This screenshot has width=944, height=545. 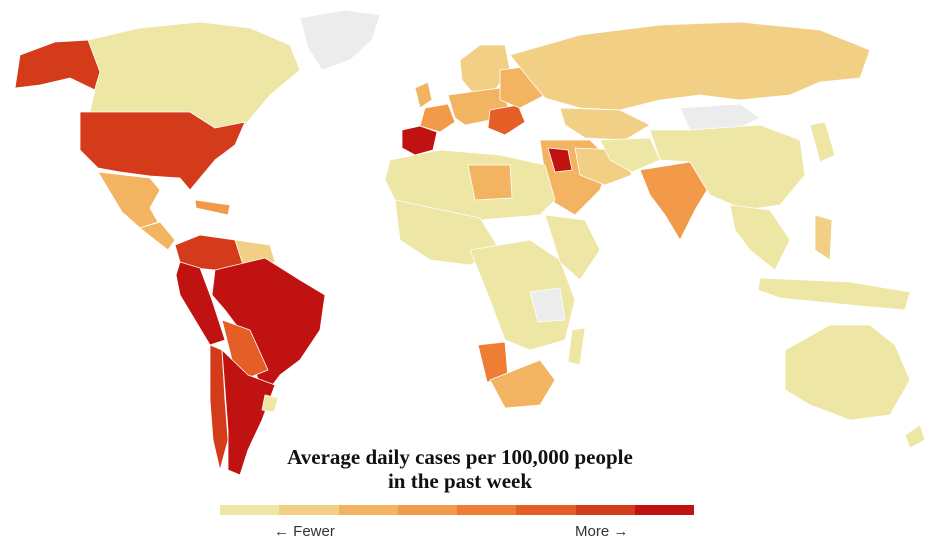 What do you see at coordinates (340, 40) in the screenshot?
I see `region-greenland` at bounding box center [340, 40].